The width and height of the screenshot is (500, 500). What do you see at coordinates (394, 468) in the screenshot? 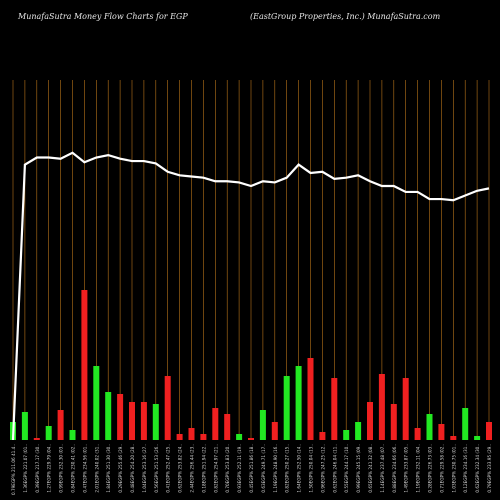
I see `x-tick-label: 0.88EGP% 234.66 (06..` at bounding box center [394, 468].